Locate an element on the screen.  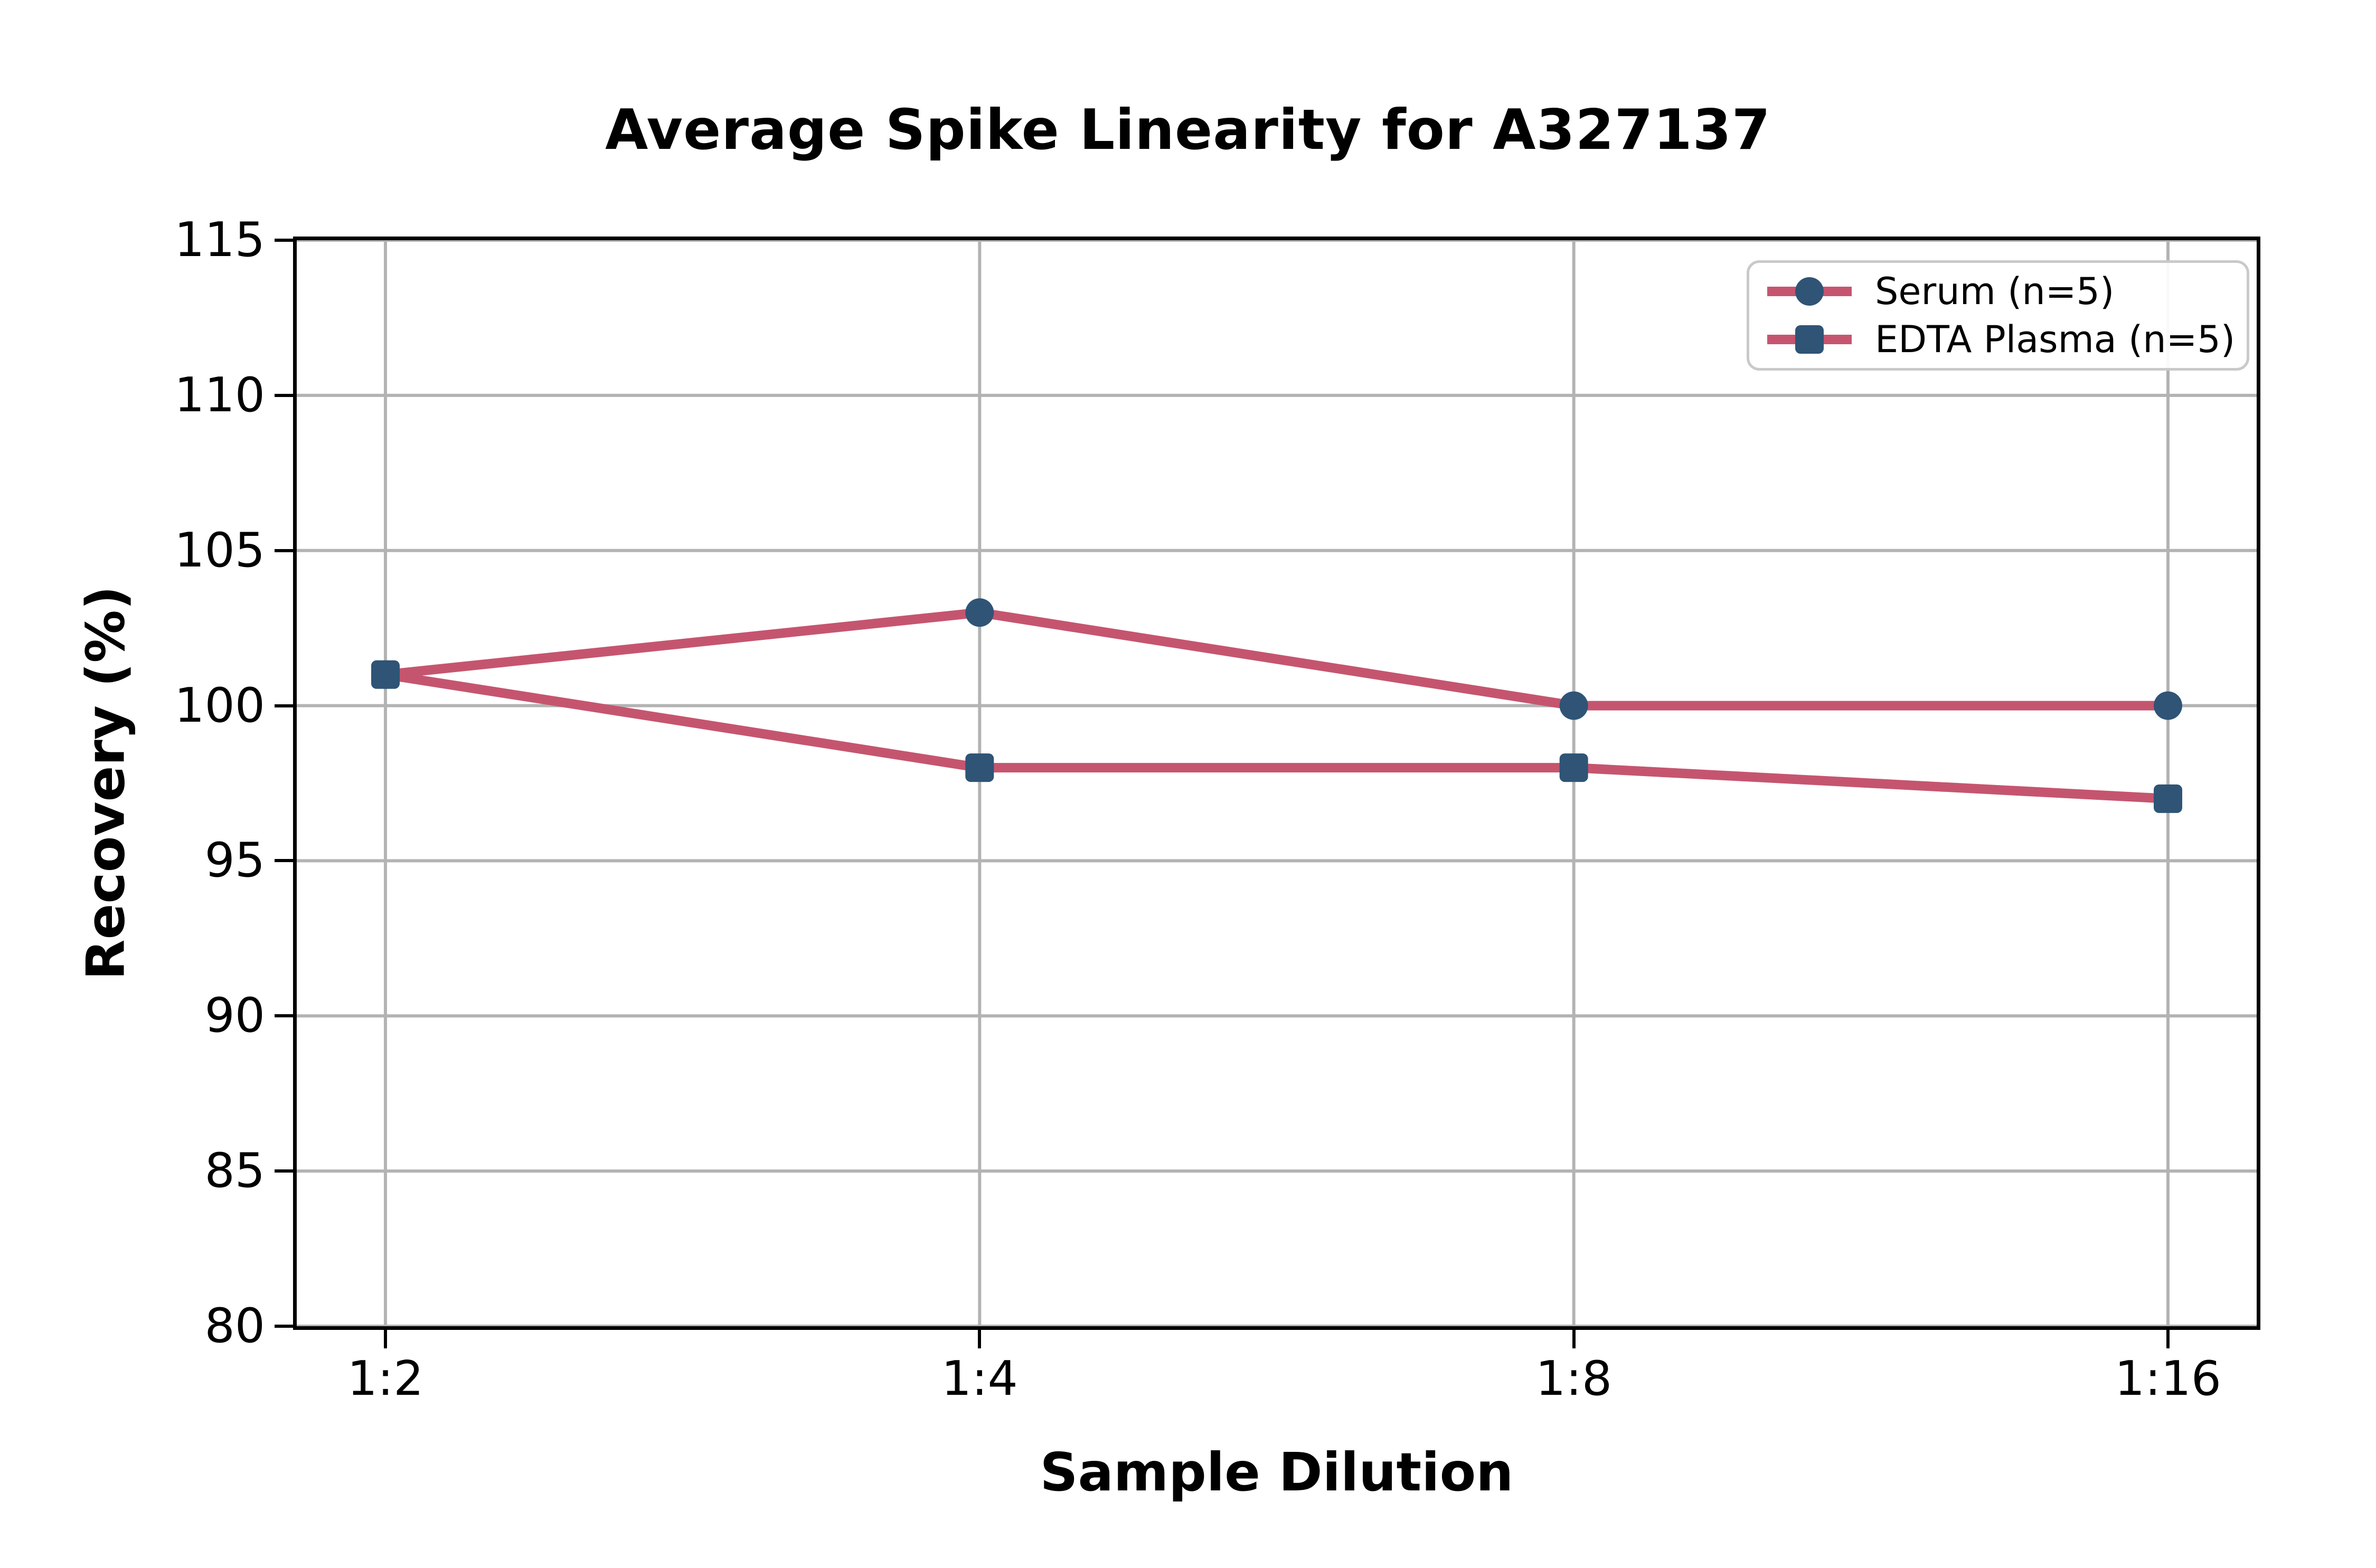
chart-title: Average Spike Linearity for A327137 is located at coordinates (1188, 130).